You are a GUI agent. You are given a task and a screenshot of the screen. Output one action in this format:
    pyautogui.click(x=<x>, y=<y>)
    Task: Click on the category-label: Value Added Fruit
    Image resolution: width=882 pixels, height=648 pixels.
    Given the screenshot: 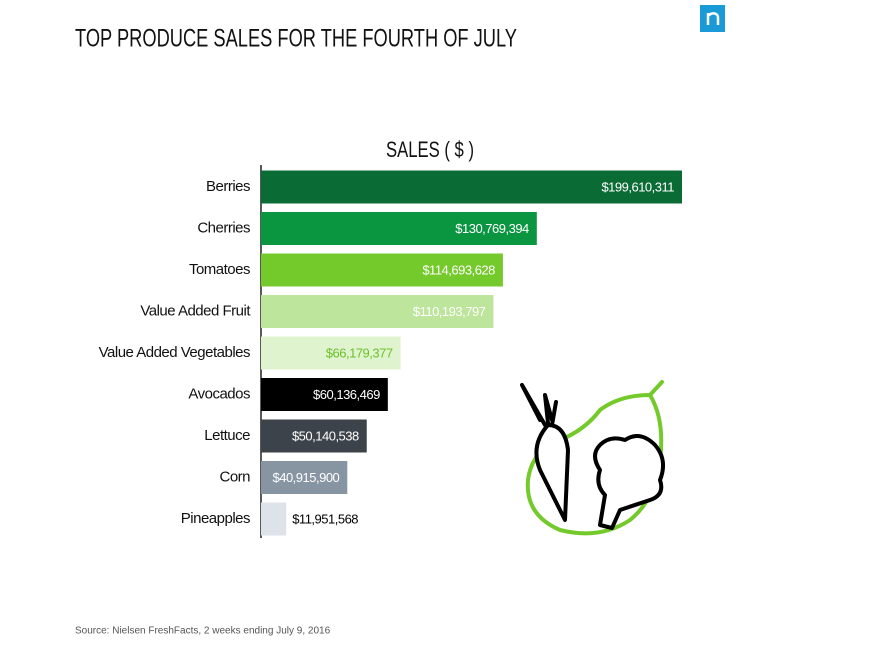 What is the action you would take?
    pyautogui.click(x=195, y=310)
    